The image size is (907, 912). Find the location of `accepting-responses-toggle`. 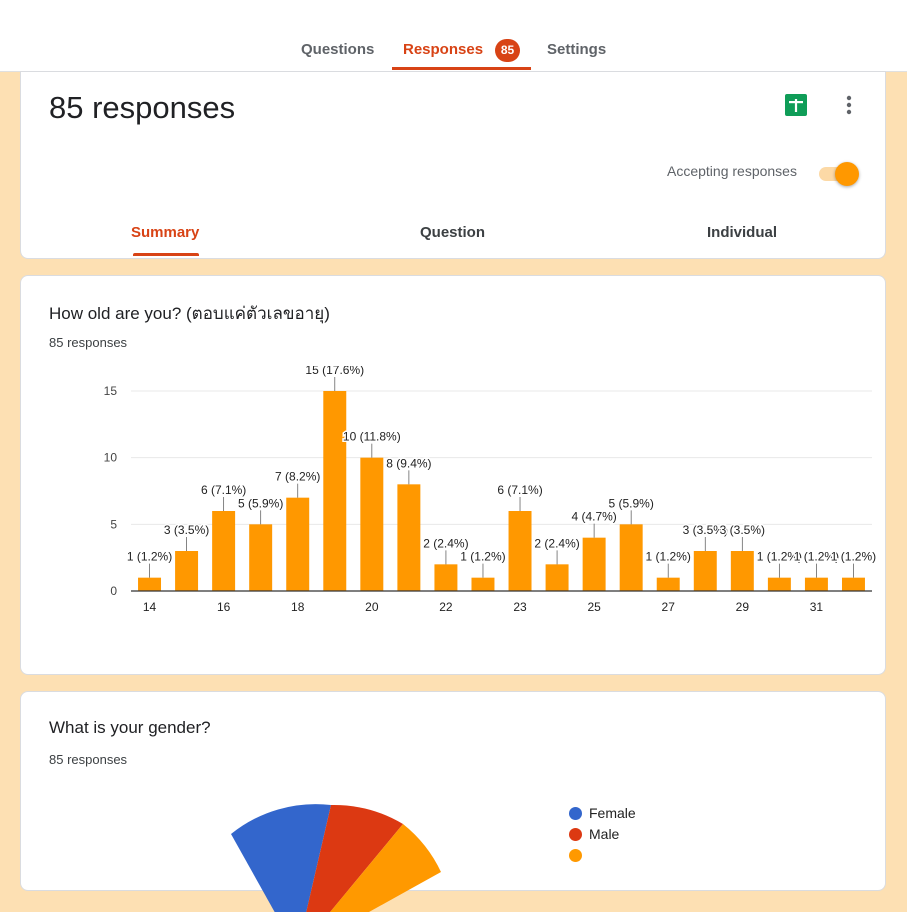

accepting-responses-toggle is located at coordinates (838, 173).